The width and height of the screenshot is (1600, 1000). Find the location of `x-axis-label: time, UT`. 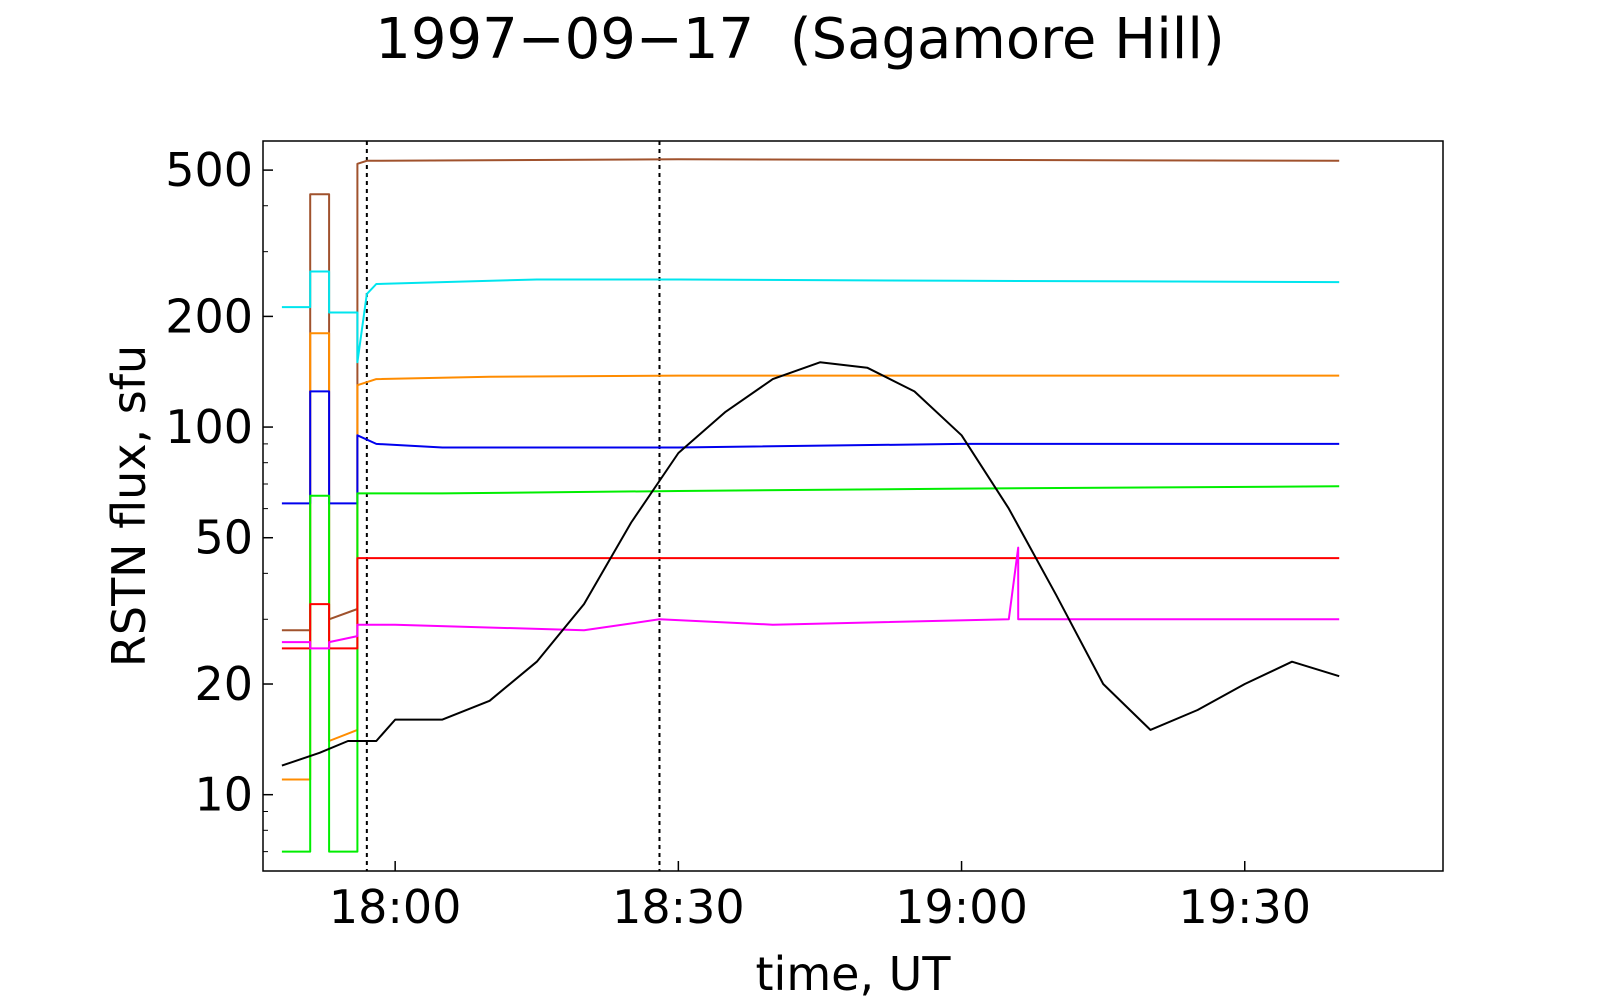

x-axis-label: time, UT is located at coordinates (854, 973).